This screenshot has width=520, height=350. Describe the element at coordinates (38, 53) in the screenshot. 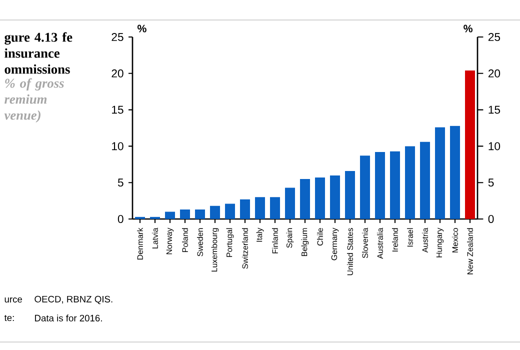

I see `text: gure 4.13 fe insurance ommissions` at that location.